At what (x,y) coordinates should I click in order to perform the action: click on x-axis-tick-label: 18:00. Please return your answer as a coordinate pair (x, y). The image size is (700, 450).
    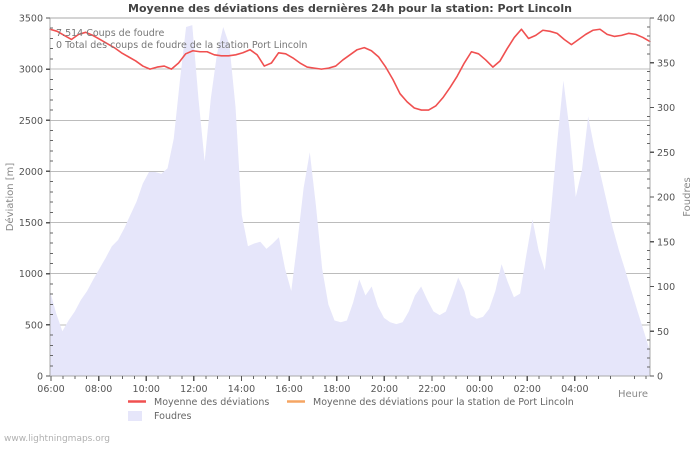
    Looking at the image, I should click on (336, 389).